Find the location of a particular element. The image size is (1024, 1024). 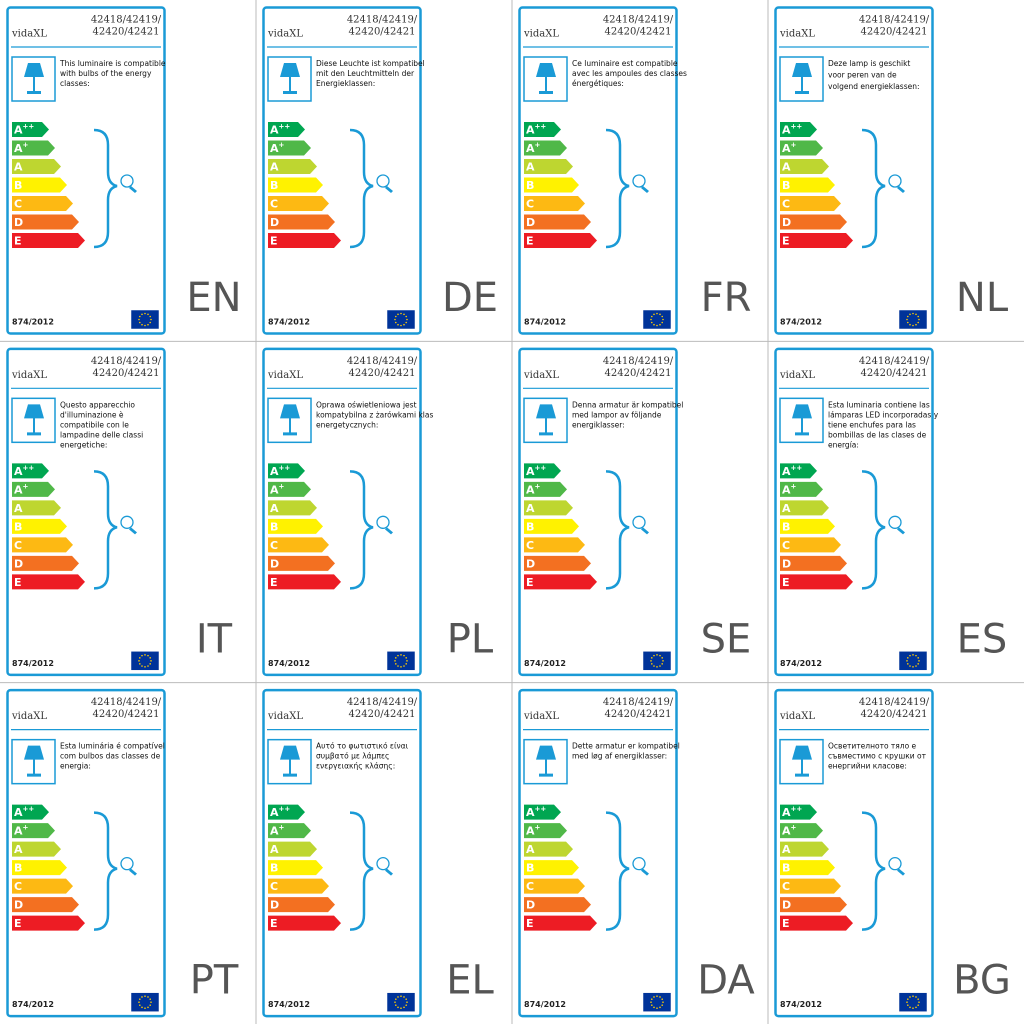

eu-flag is located at coordinates (657, 1002).